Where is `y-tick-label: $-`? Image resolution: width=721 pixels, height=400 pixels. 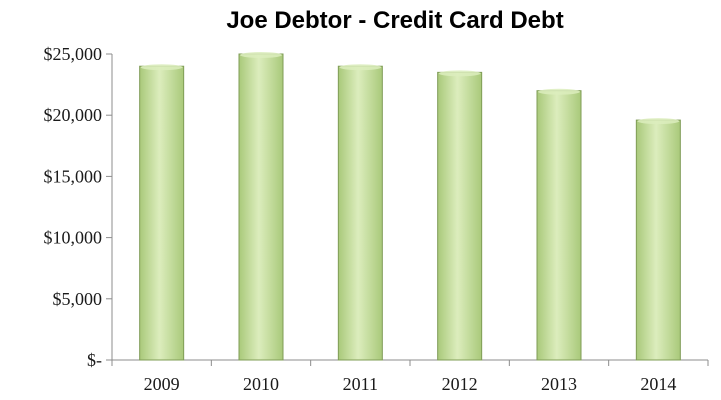
y-tick-label: $- is located at coordinates (94, 360).